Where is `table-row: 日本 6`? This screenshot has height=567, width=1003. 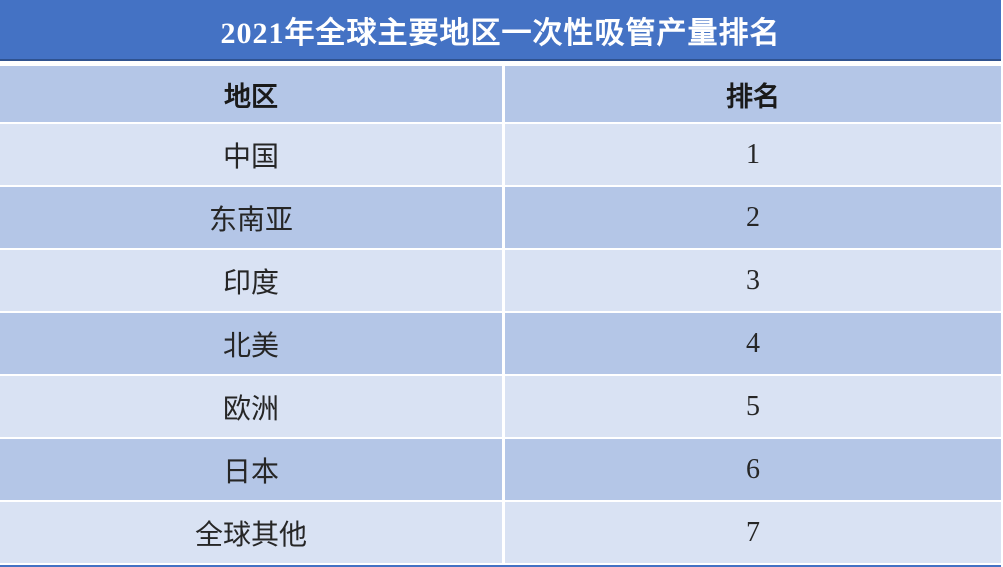 table-row: 日本 6 is located at coordinates (500, 469).